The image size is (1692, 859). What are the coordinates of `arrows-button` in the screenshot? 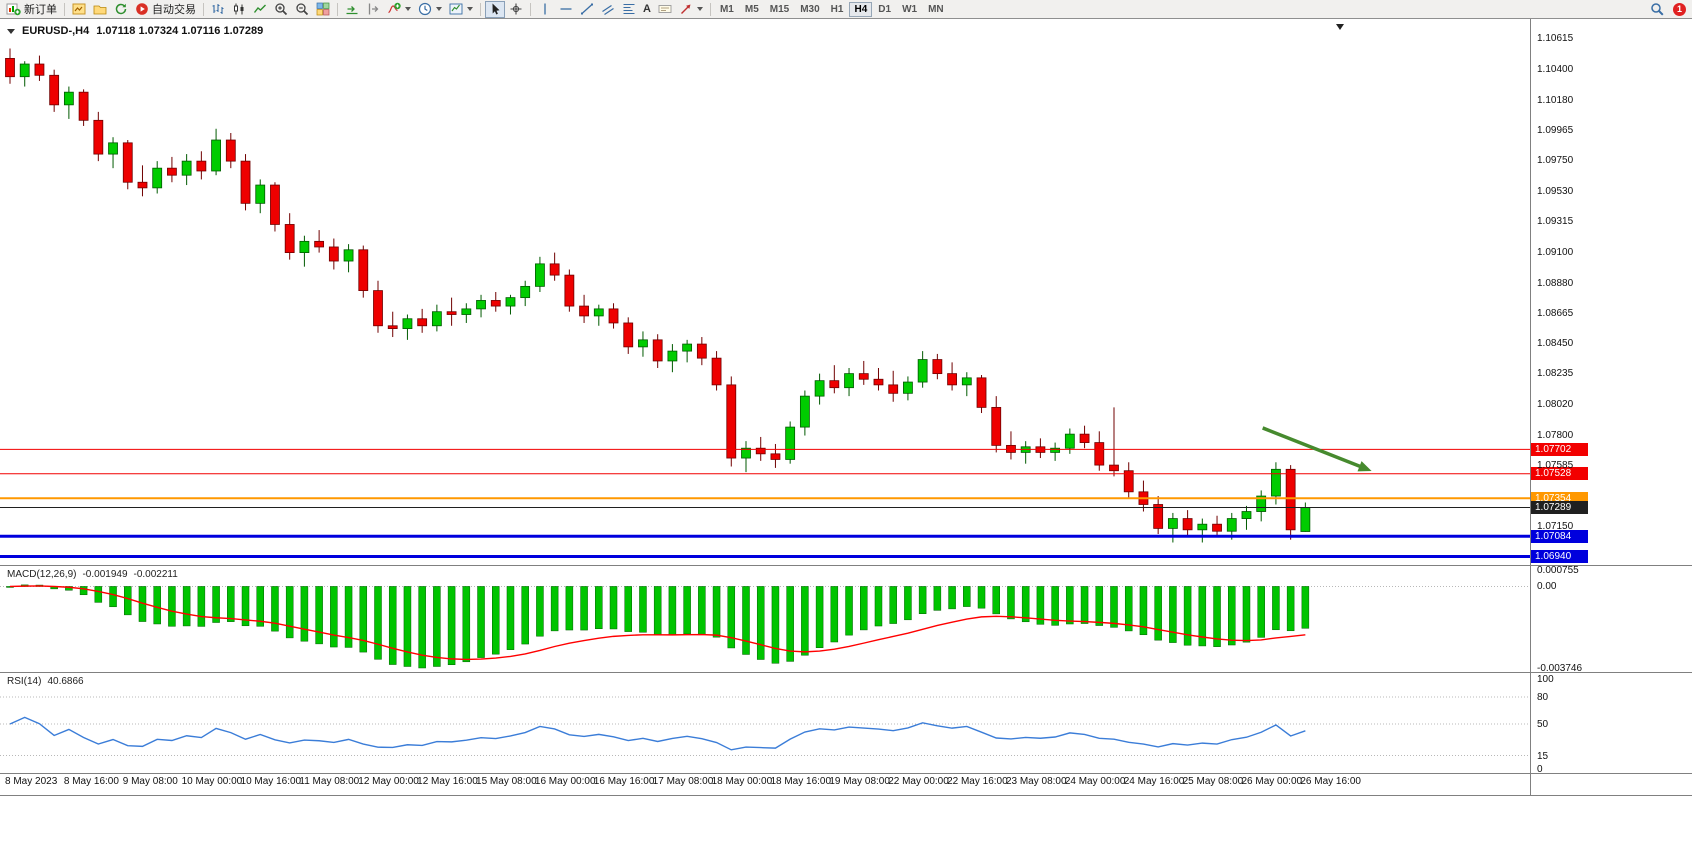 It's located at (691, 9).